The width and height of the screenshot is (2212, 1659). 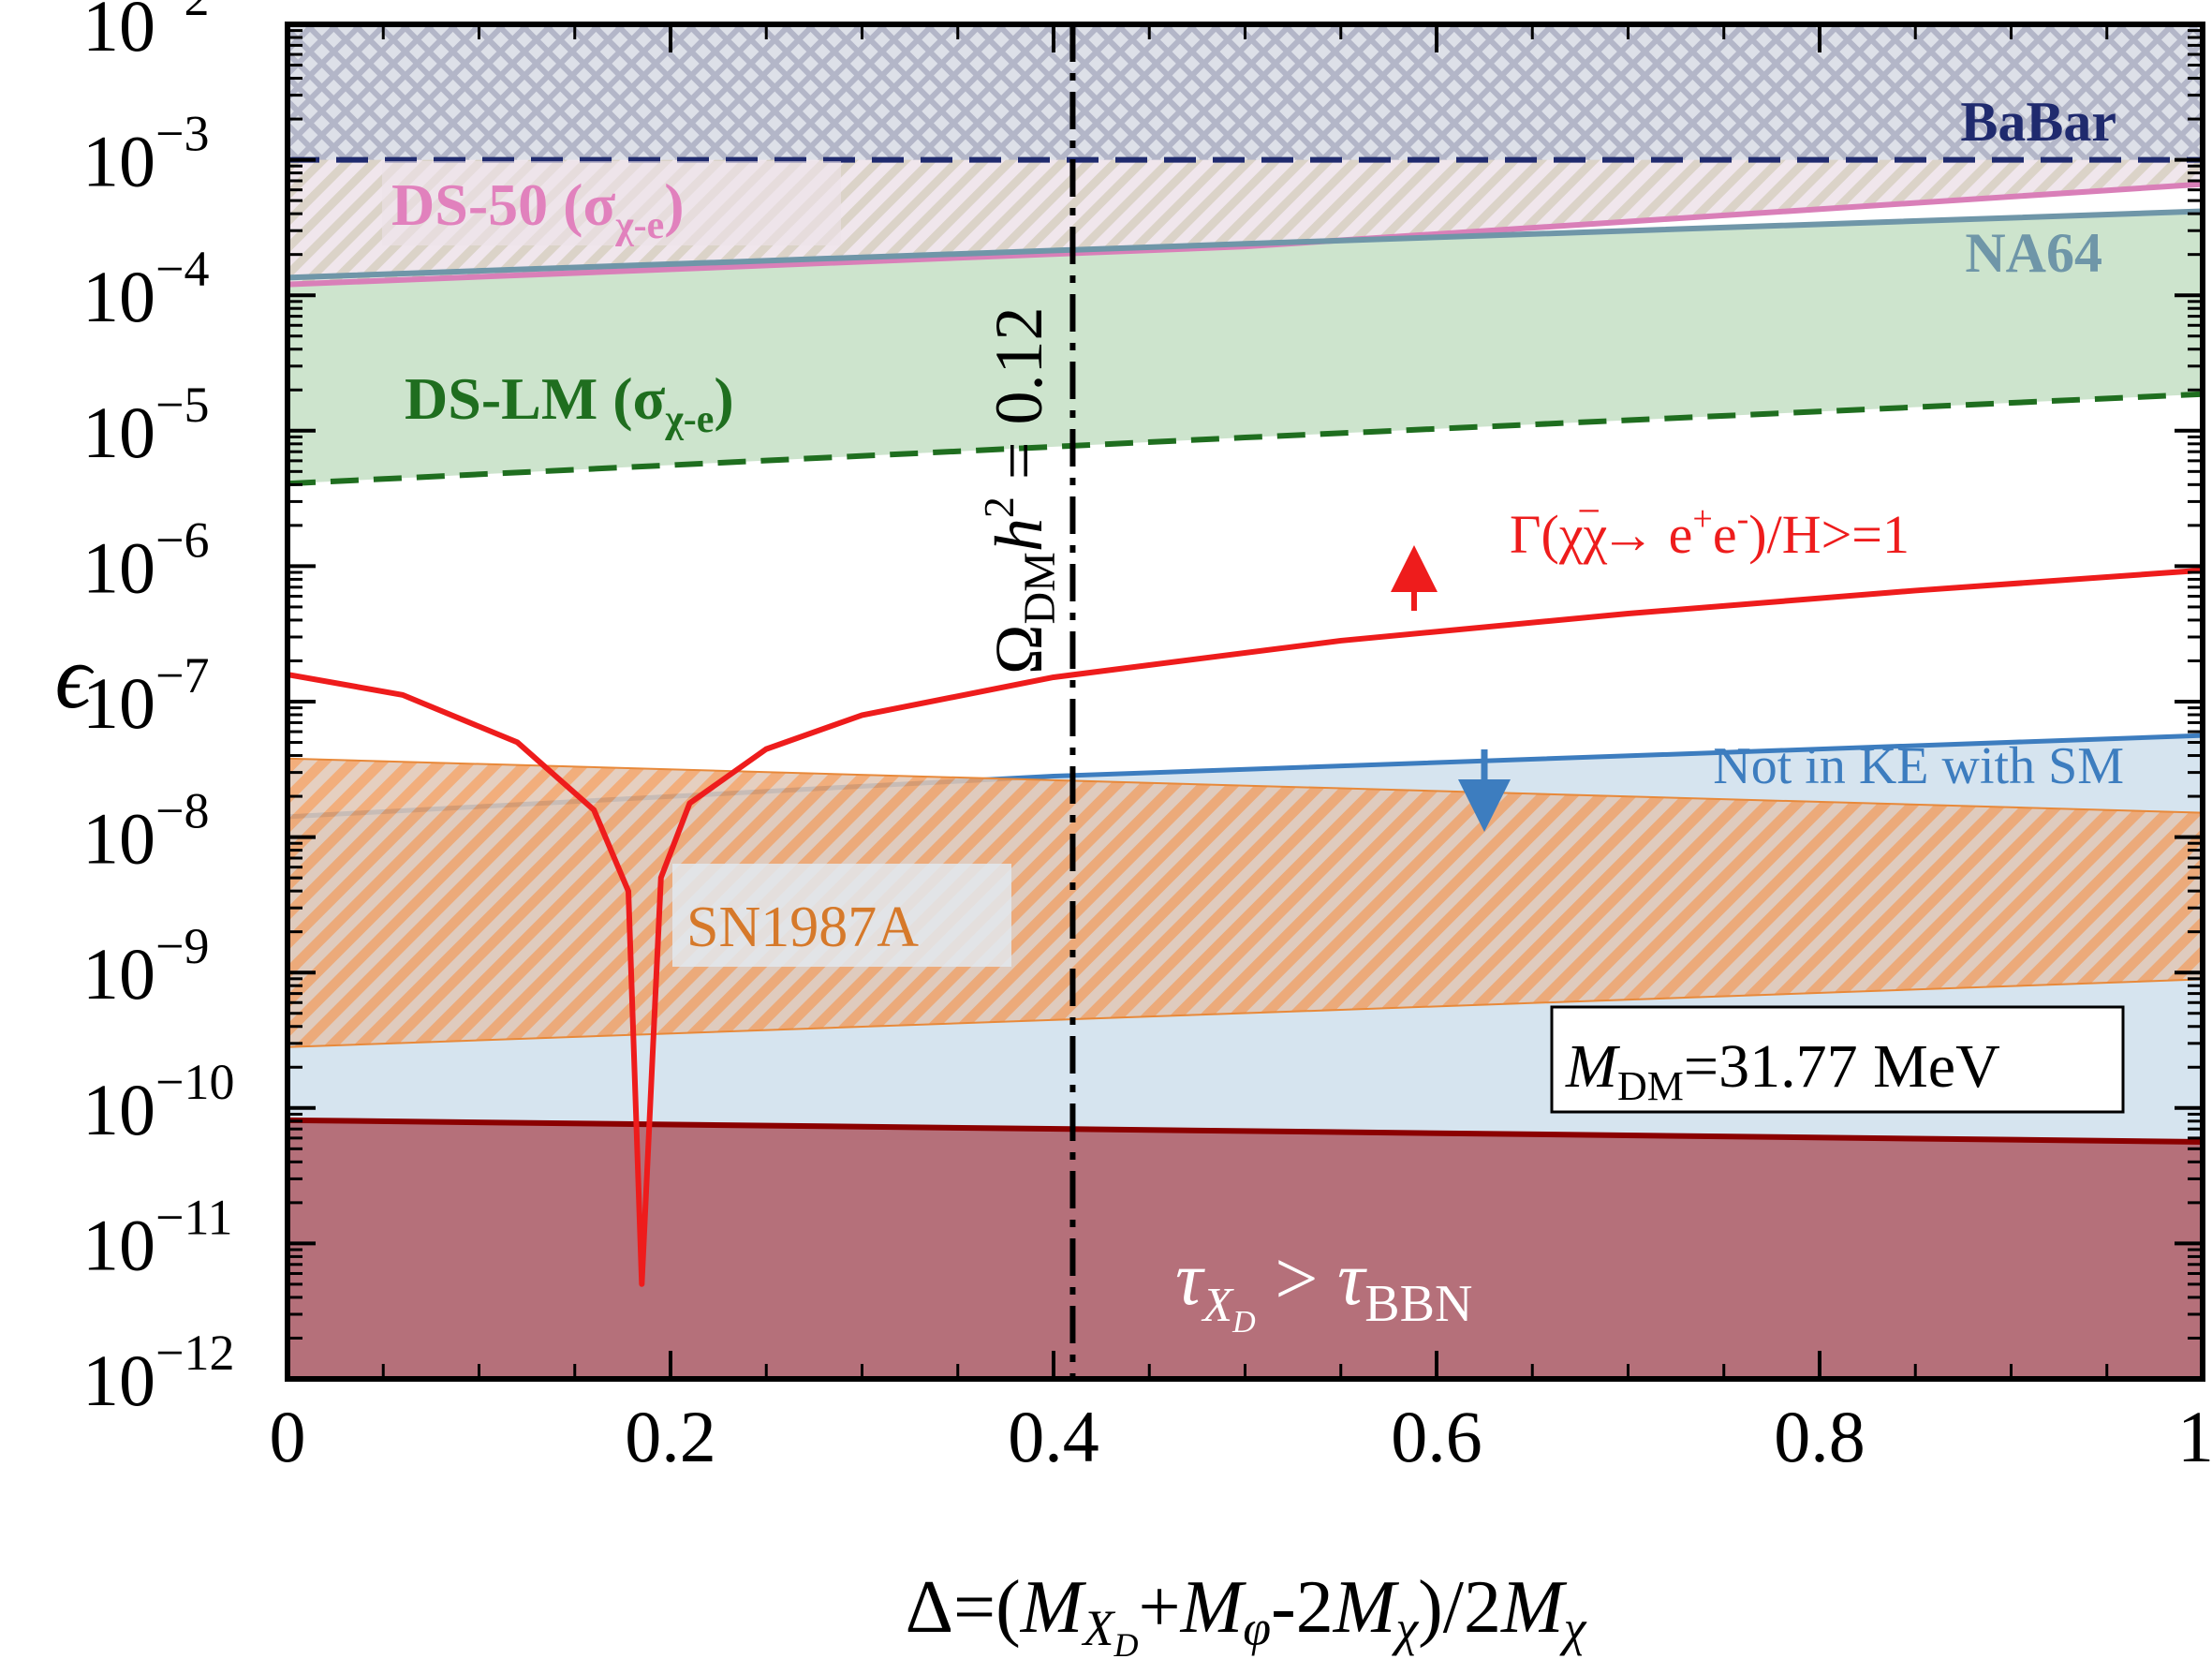 What do you see at coordinates (1241, 1437) in the screenshot?
I see `x-tick-labels: 0 0.2 0.4 0.6 0.8 1` at bounding box center [1241, 1437].